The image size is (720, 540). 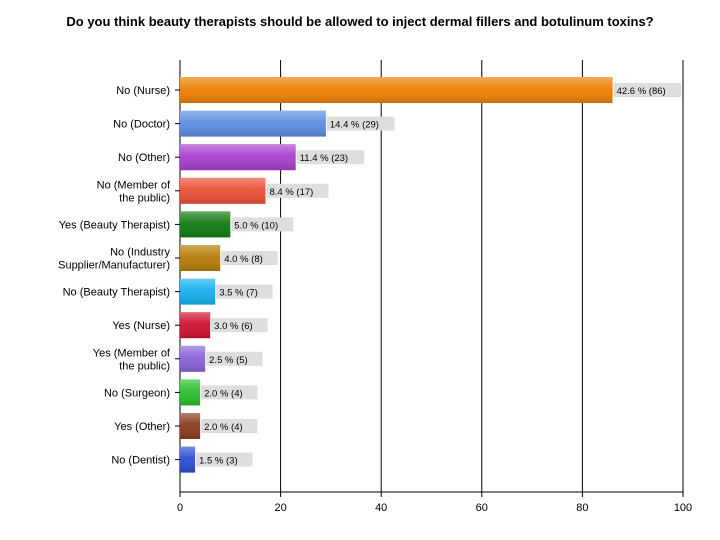 I want to click on category-label: No (Other), so click(x=144, y=158).